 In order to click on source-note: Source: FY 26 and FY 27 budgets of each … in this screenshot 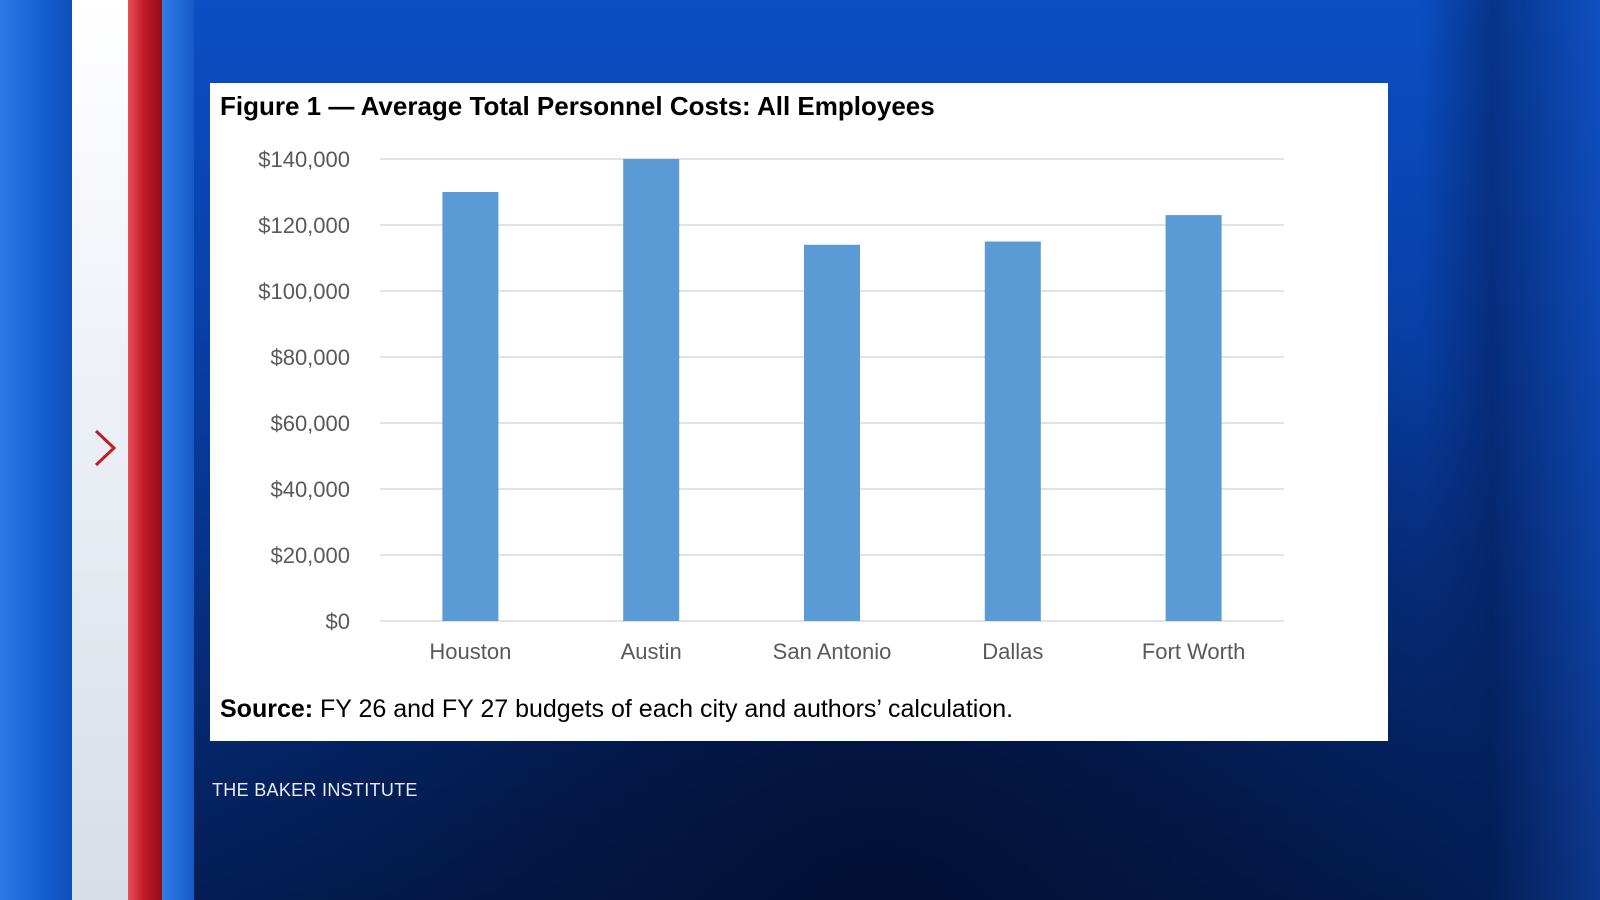, I will do `click(616, 709)`.